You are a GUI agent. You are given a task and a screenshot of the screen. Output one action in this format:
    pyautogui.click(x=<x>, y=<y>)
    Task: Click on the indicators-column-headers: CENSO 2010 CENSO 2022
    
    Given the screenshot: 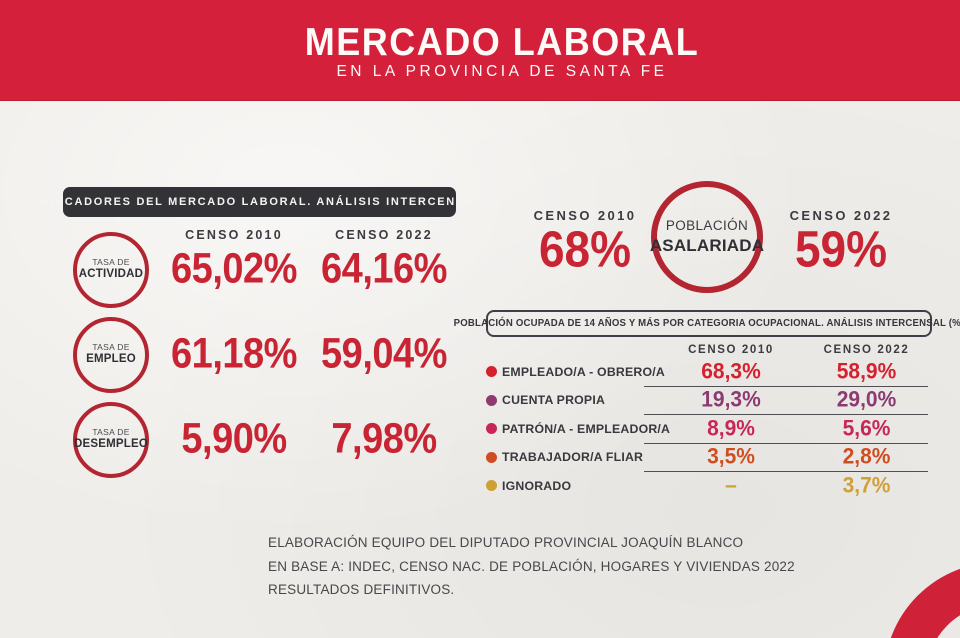 What is the action you would take?
    pyautogui.click(x=261, y=235)
    